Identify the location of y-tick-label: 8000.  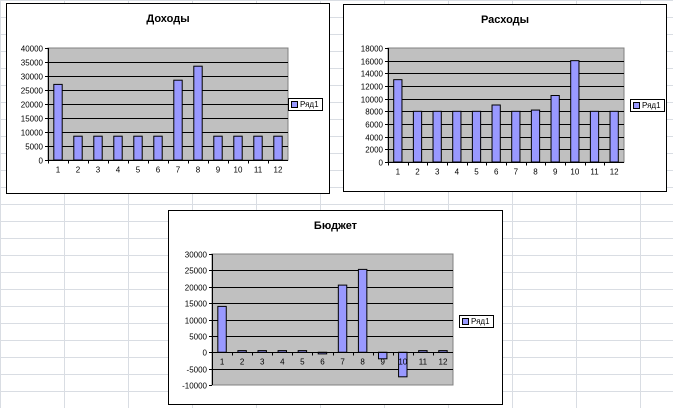
(374, 112).